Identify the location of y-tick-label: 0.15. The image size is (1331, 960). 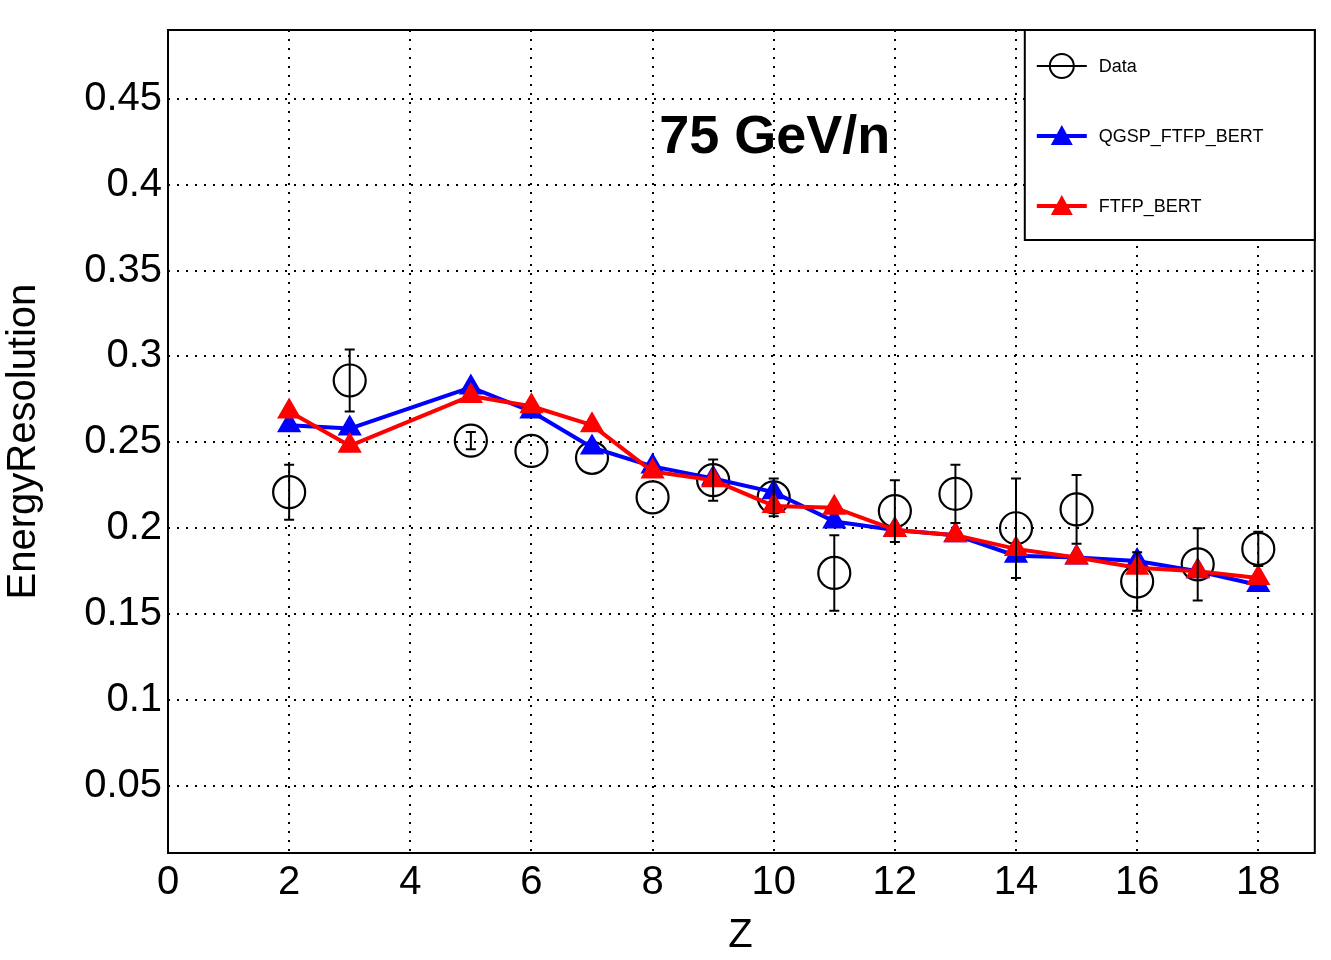
(123, 611).